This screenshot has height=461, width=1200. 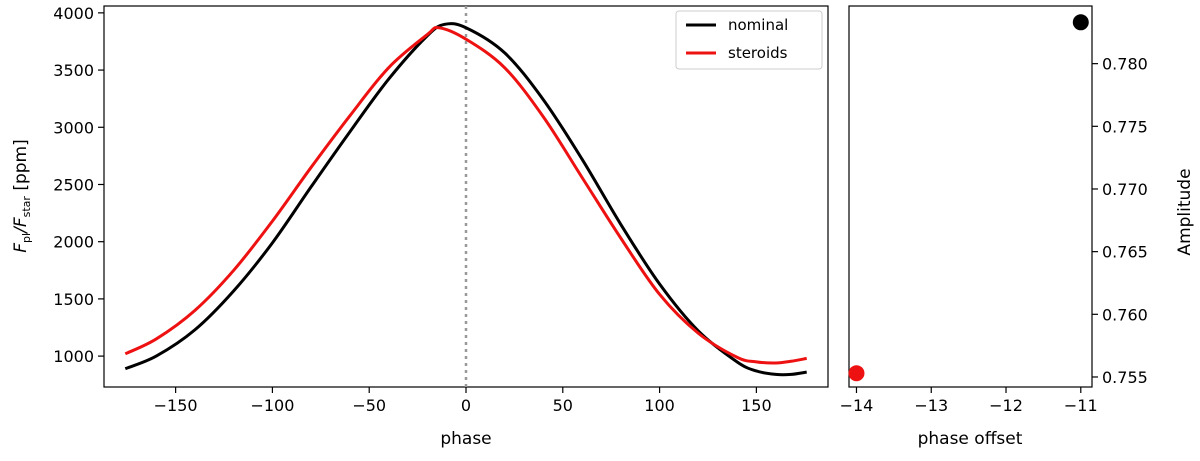 I want to click on left-y-tick-label: 2000, so click(x=73, y=242).